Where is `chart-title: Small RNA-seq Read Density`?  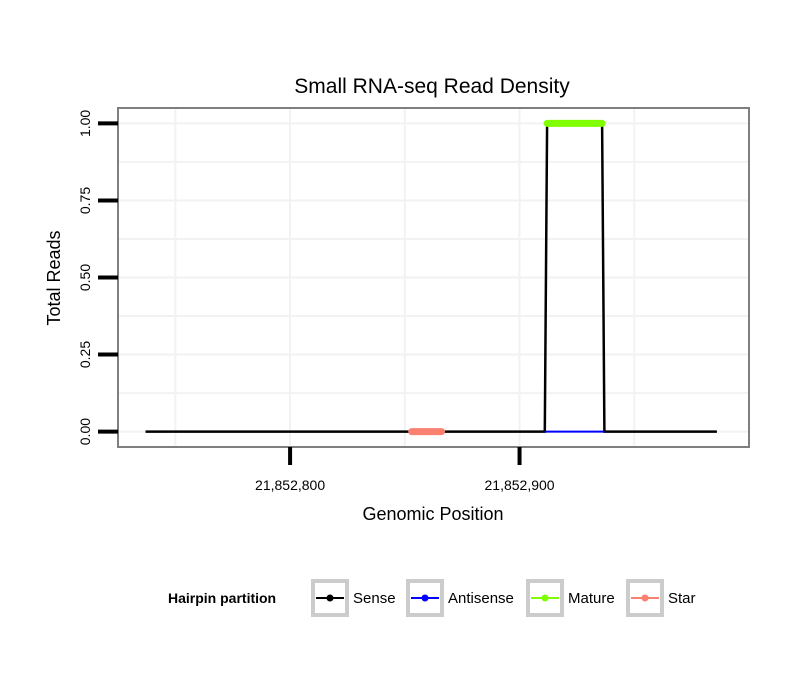 chart-title: Small RNA-seq Read Density is located at coordinates (432, 86).